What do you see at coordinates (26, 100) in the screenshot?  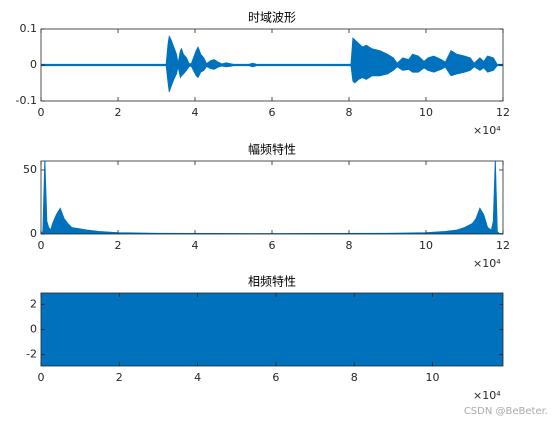 I see `y-tick-label: -0.1` at bounding box center [26, 100].